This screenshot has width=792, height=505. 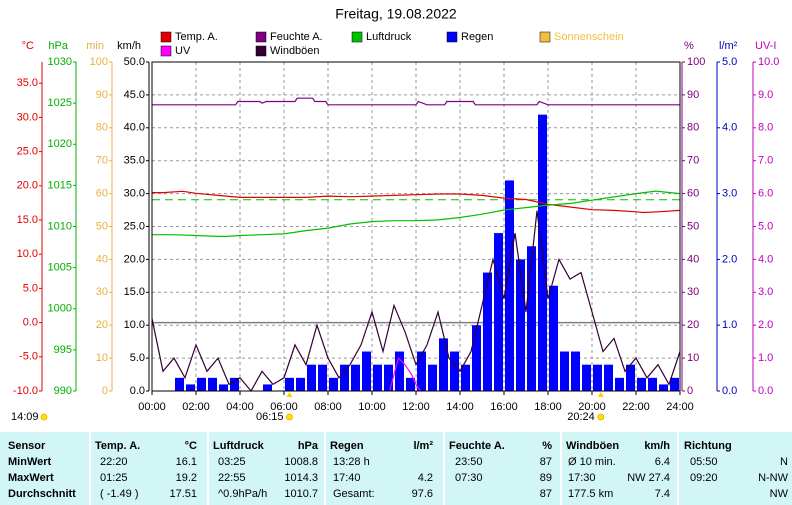 What do you see at coordinates (134, 62) in the screenshot?
I see `y-tick-label: 50.0` at bounding box center [134, 62].